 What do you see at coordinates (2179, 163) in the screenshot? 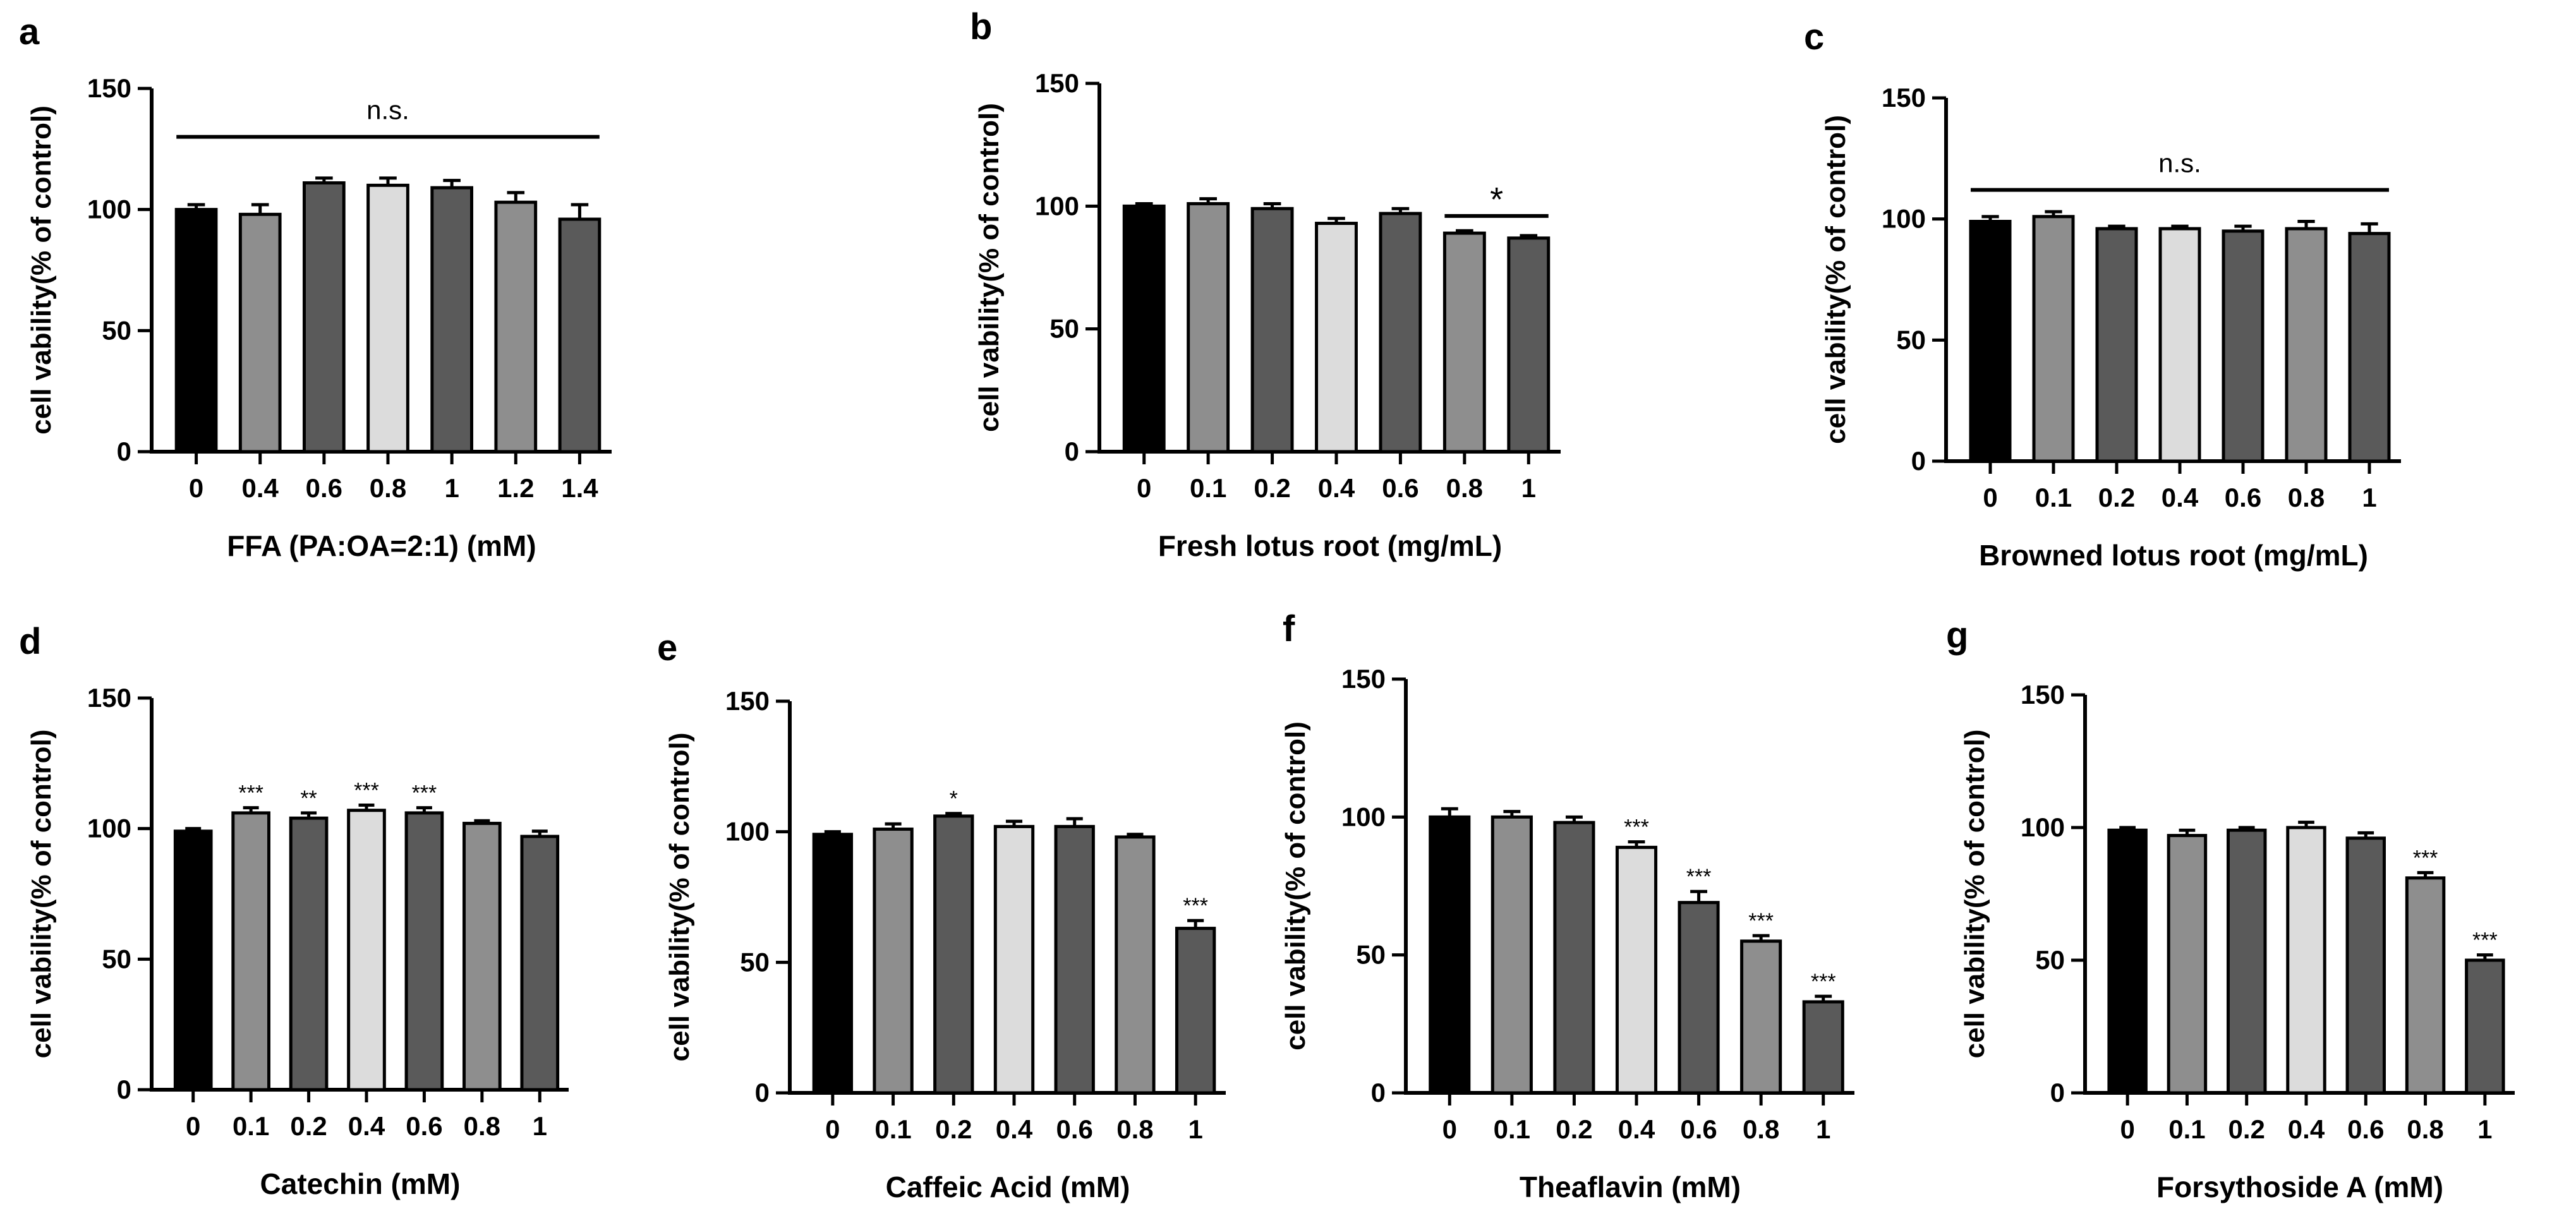
I see `bracket-label: n.s.` at bounding box center [2179, 163].